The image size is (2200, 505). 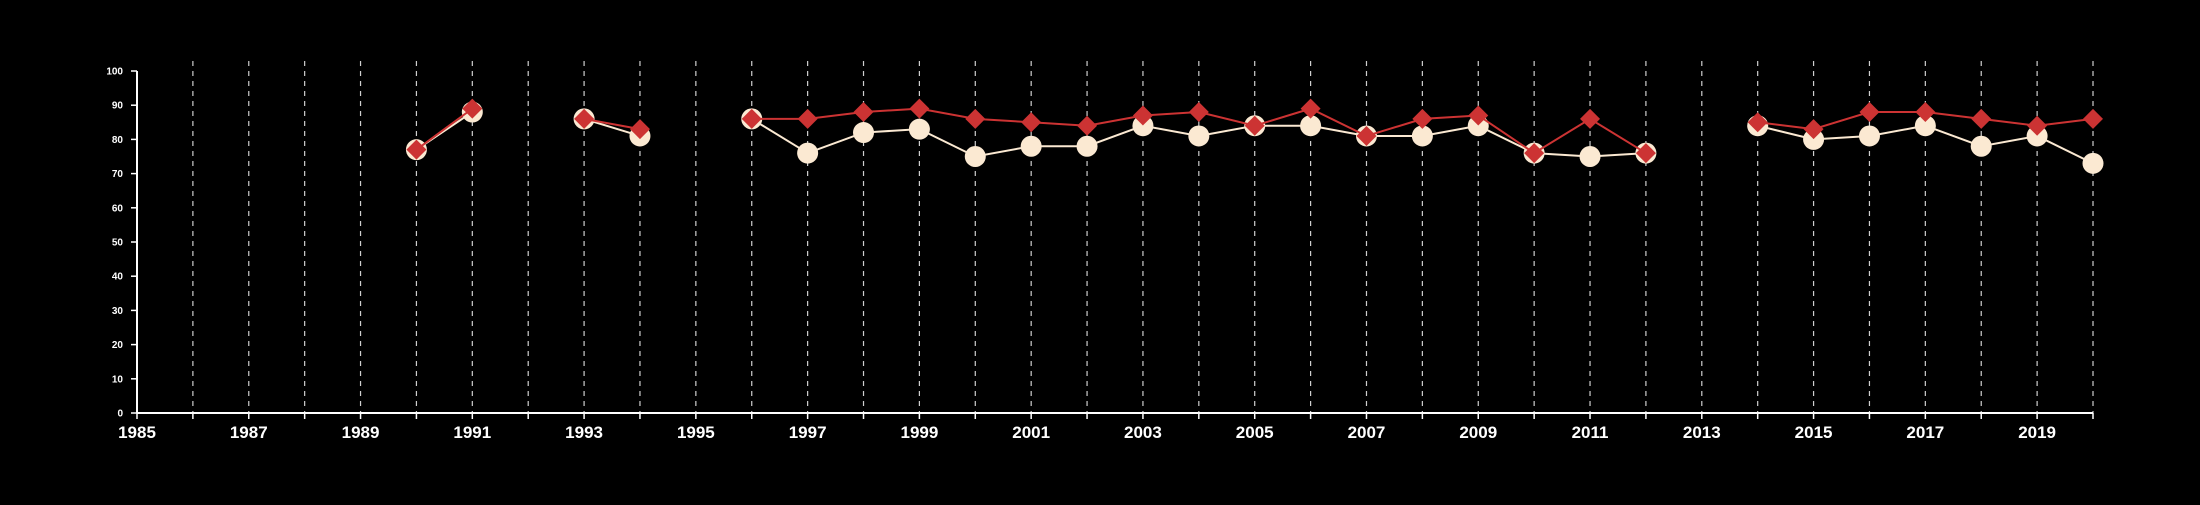 What do you see at coordinates (118, 140) in the screenshot?
I see `y-tick-label: 80` at bounding box center [118, 140].